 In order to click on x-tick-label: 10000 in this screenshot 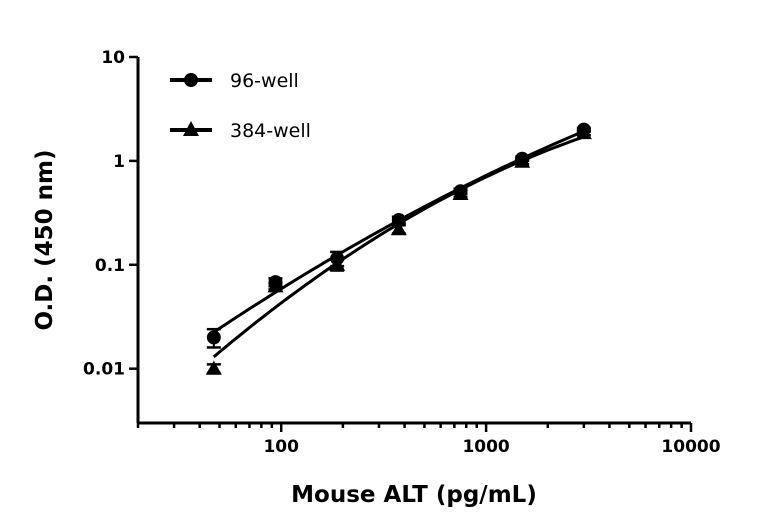, I will do `click(690, 447)`.